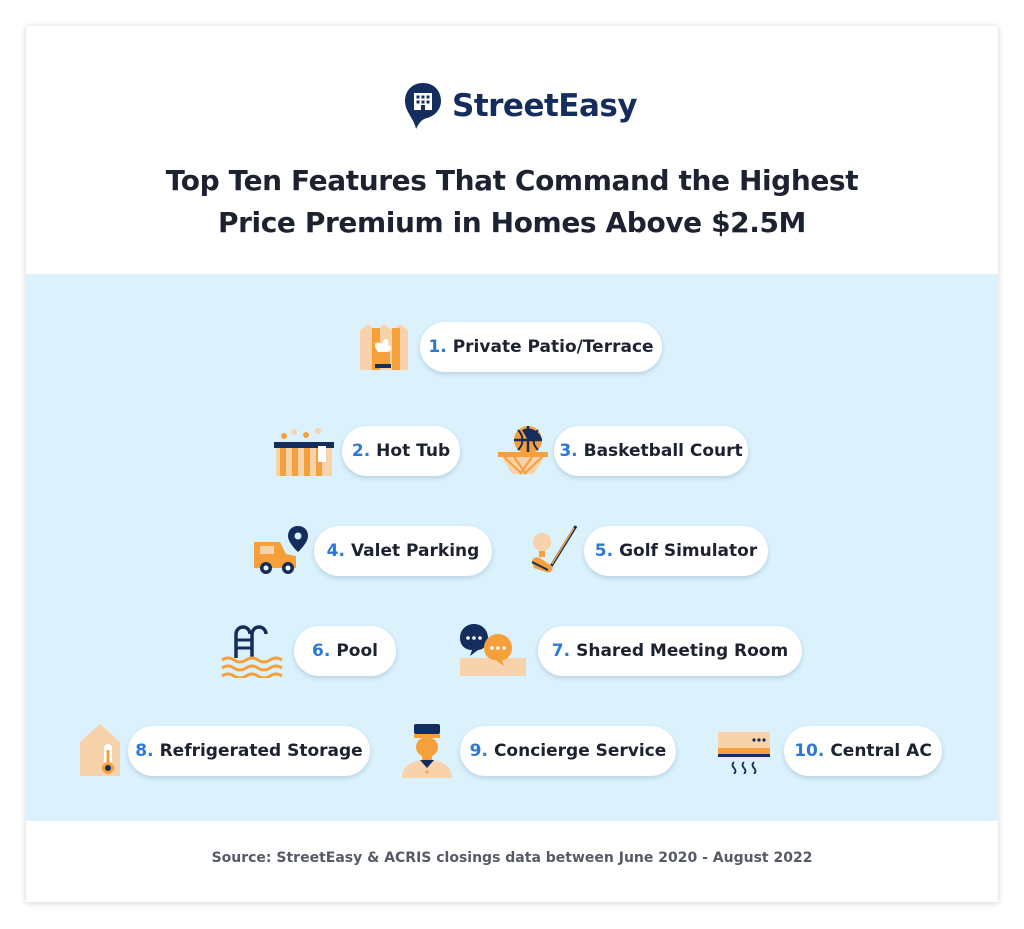 This screenshot has width=1024, height=929. I want to click on feature-pill-4: 4. Valet Parking, so click(403, 551).